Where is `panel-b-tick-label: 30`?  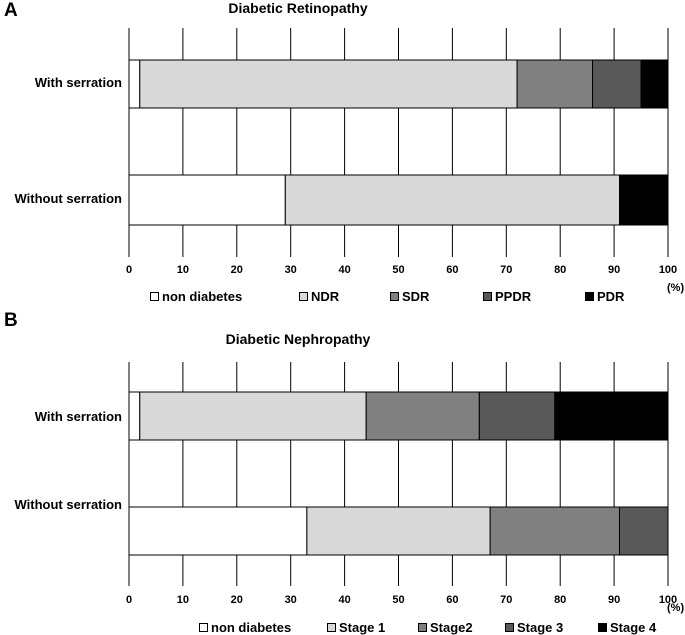 panel-b-tick-label: 30 is located at coordinates (290, 600).